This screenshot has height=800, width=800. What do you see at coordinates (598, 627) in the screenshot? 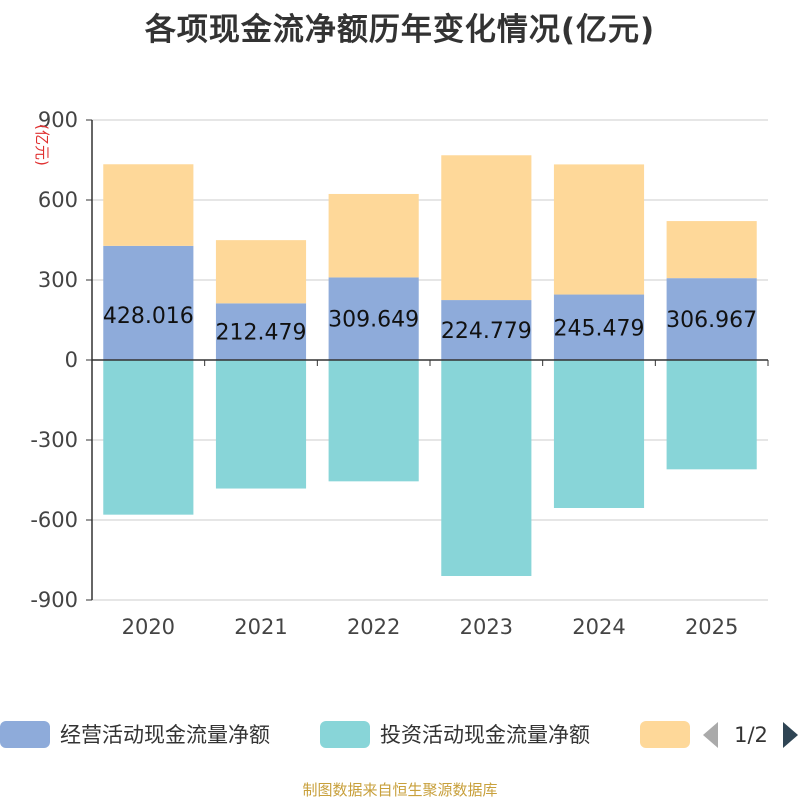
I see `x-tick-label: 2024` at bounding box center [598, 627].